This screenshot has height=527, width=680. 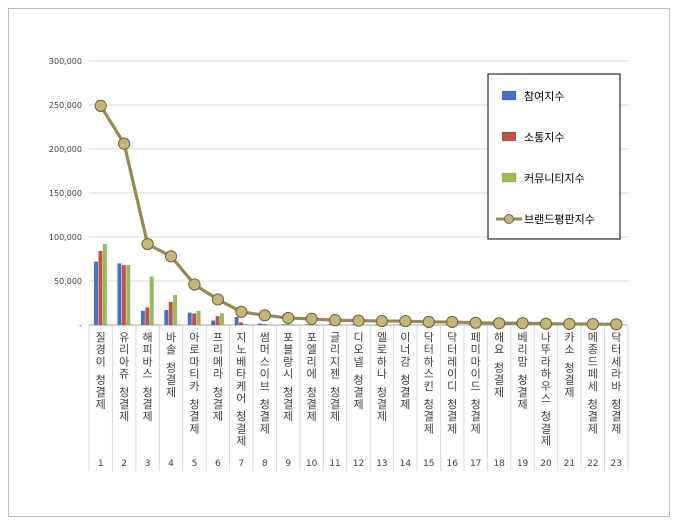 What do you see at coordinates (265, 464) in the screenshot?
I see `category-number: 8` at bounding box center [265, 464].